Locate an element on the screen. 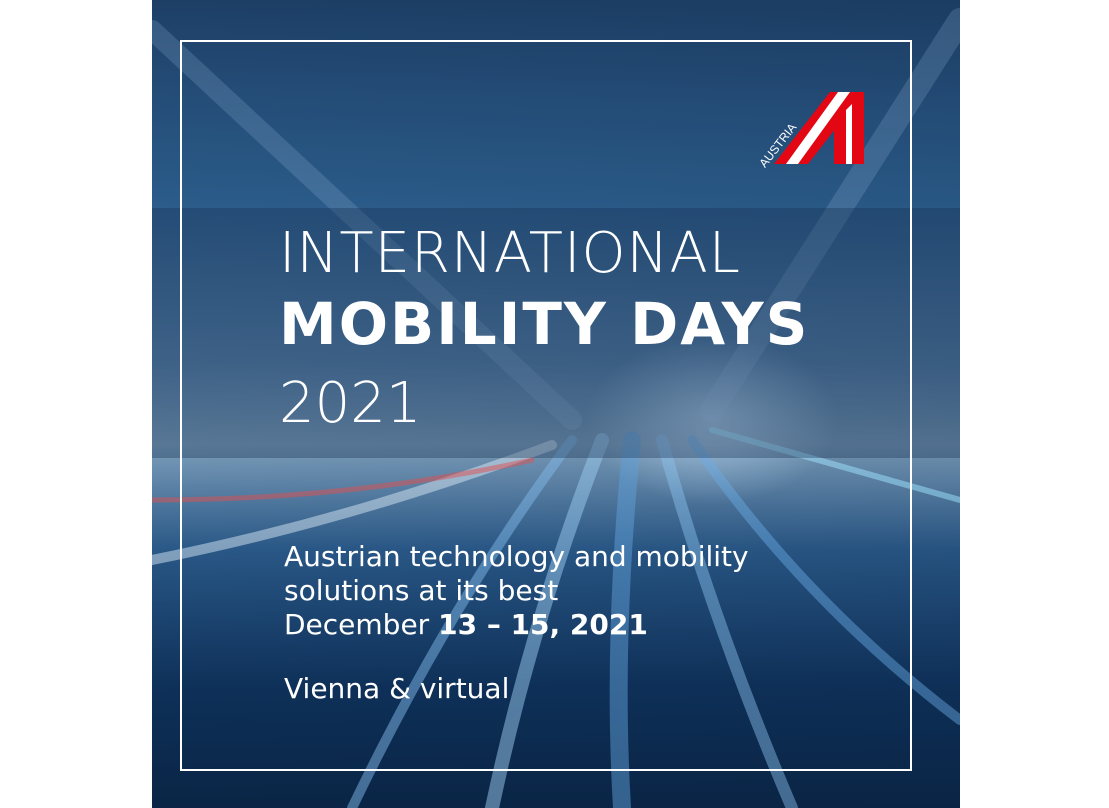  event-location: Vienna & virtual is located at coordinates (397, 688).